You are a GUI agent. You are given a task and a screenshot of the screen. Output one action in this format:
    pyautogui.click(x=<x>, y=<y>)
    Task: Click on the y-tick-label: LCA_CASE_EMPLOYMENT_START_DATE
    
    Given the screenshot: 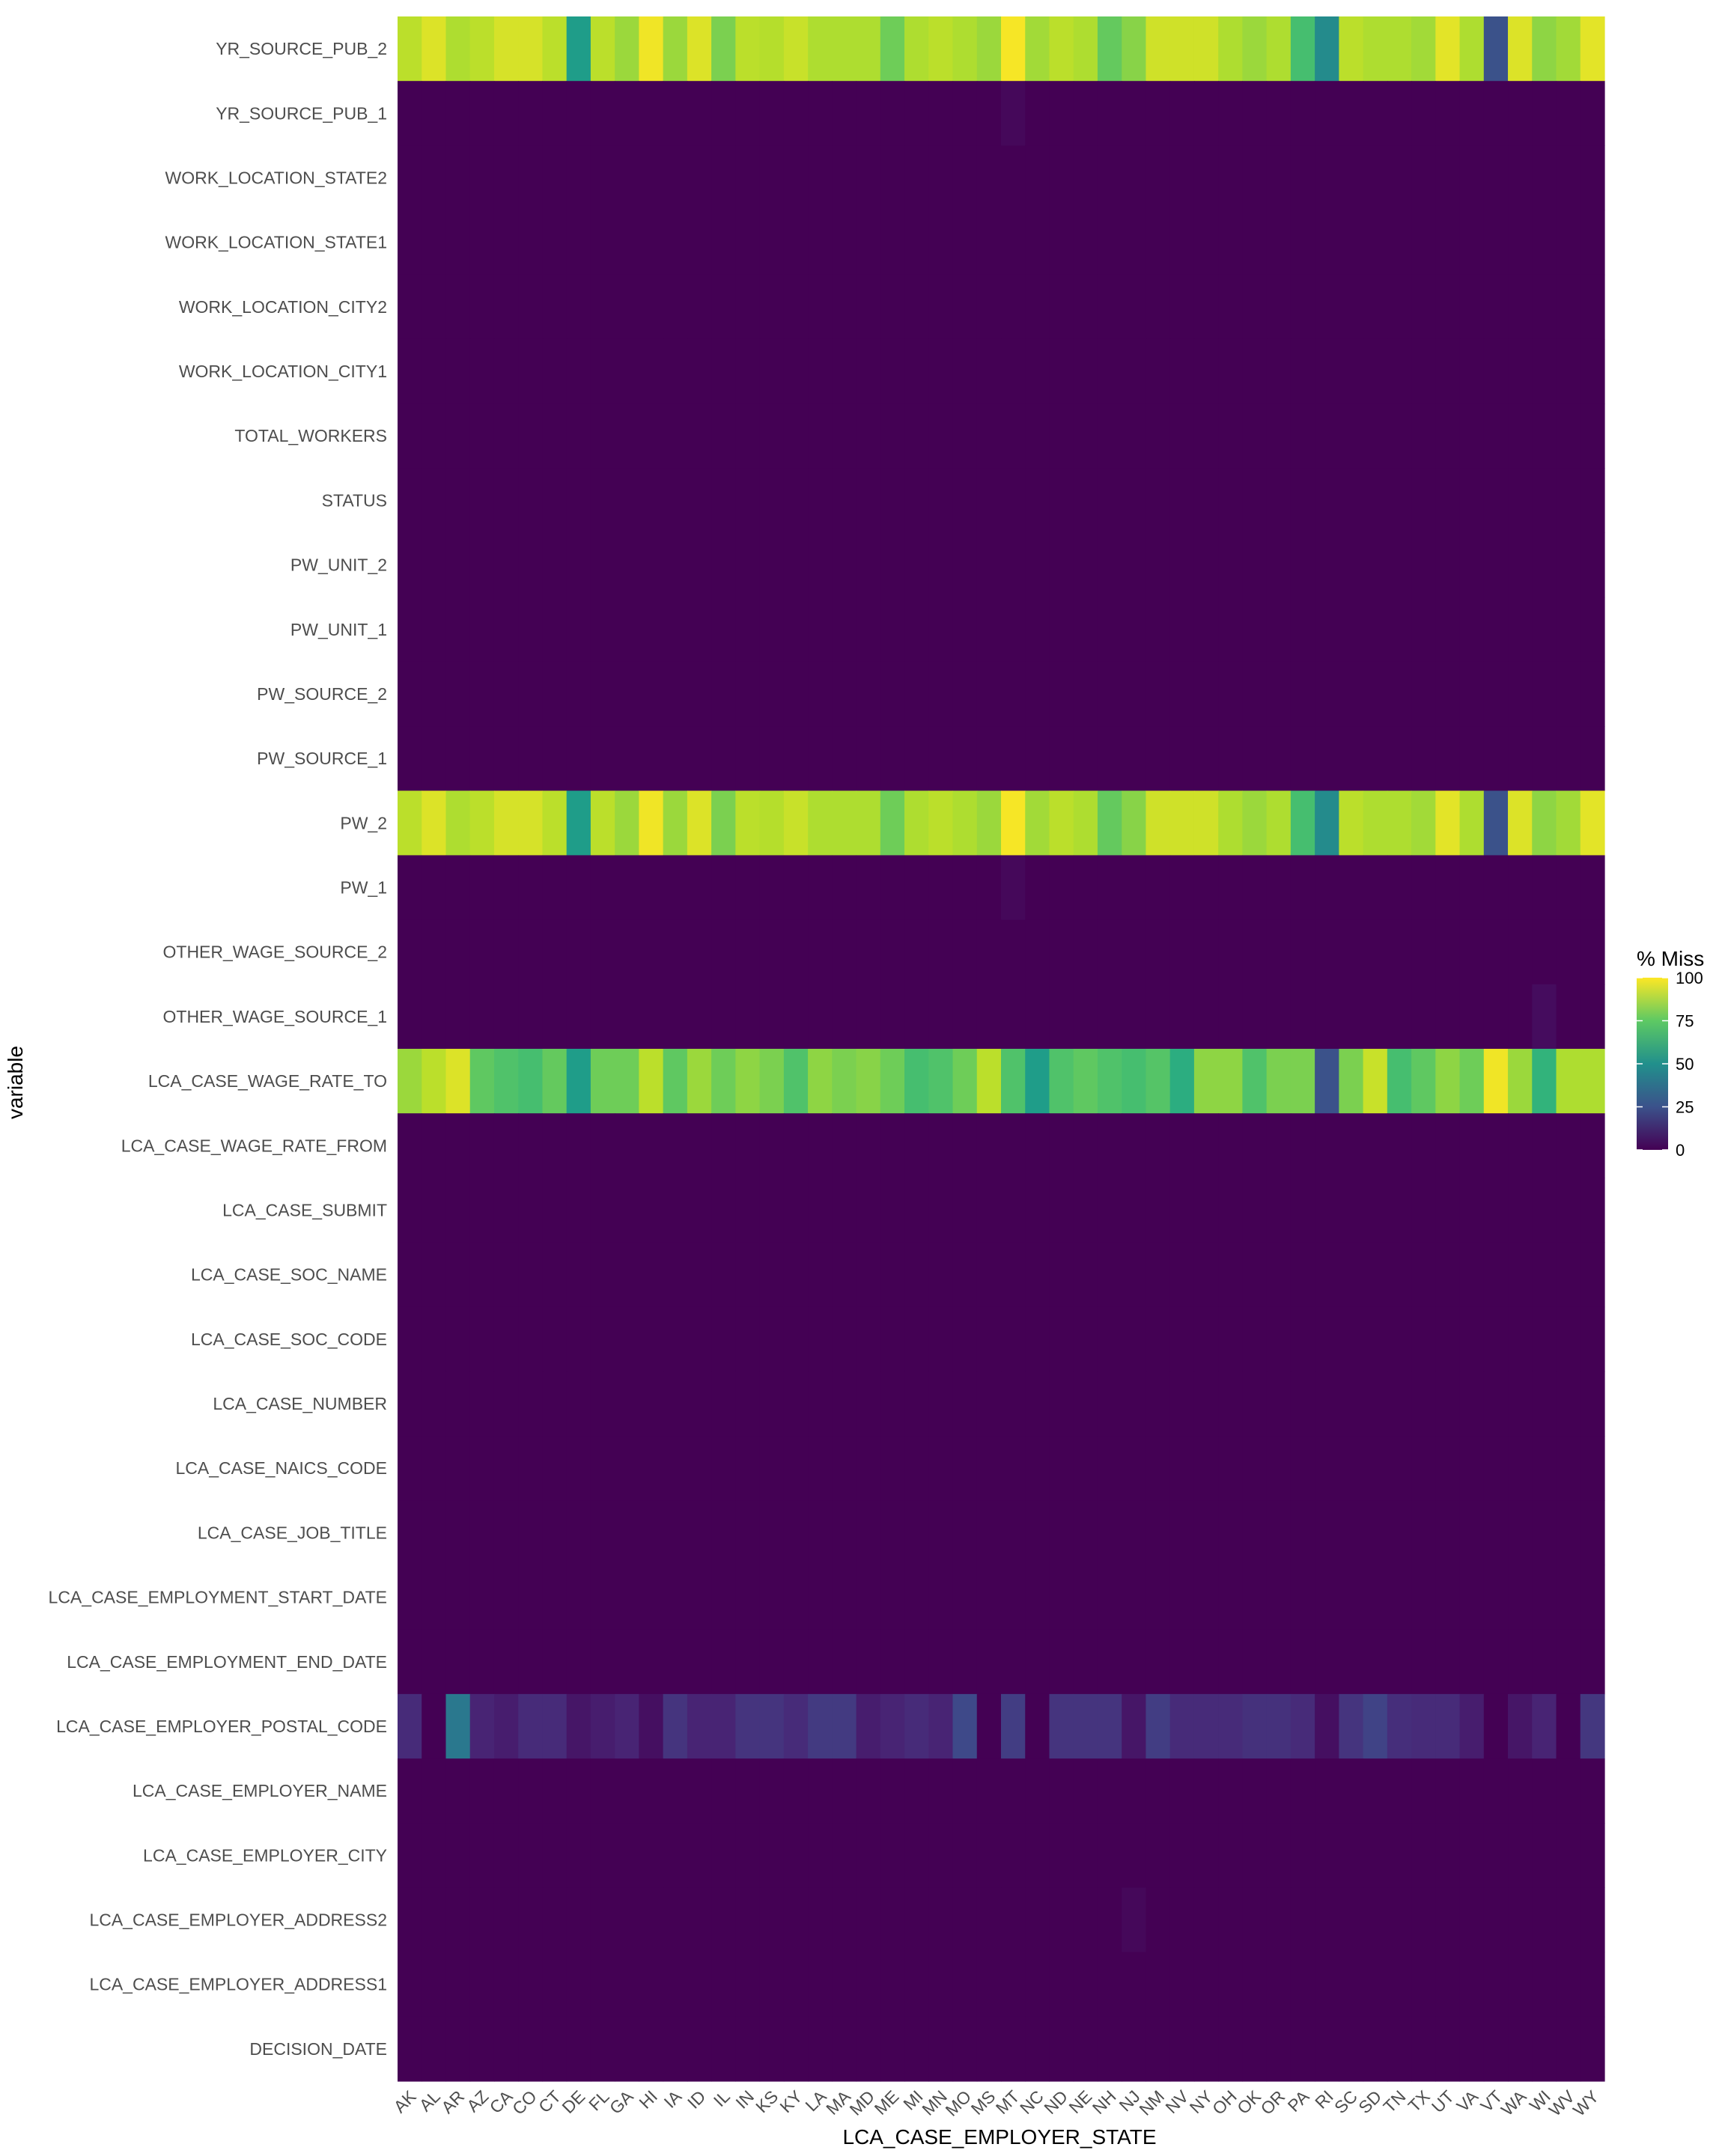 What is the action you would take?
    pyautogui.click(x=218, y=1597)
    